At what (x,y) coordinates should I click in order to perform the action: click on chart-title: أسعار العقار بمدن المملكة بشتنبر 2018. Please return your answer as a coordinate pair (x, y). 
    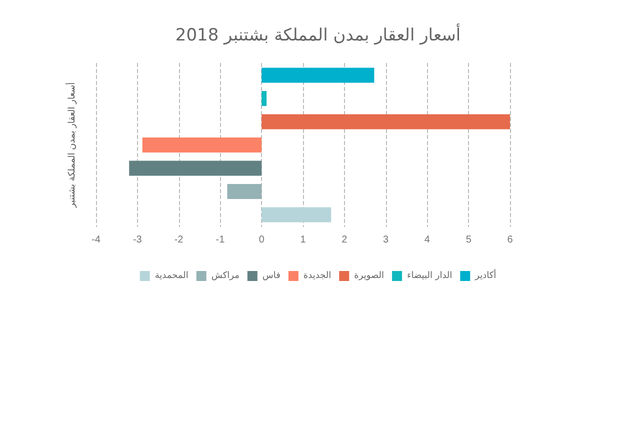
    Looking at the image, I should click on (318, 35).